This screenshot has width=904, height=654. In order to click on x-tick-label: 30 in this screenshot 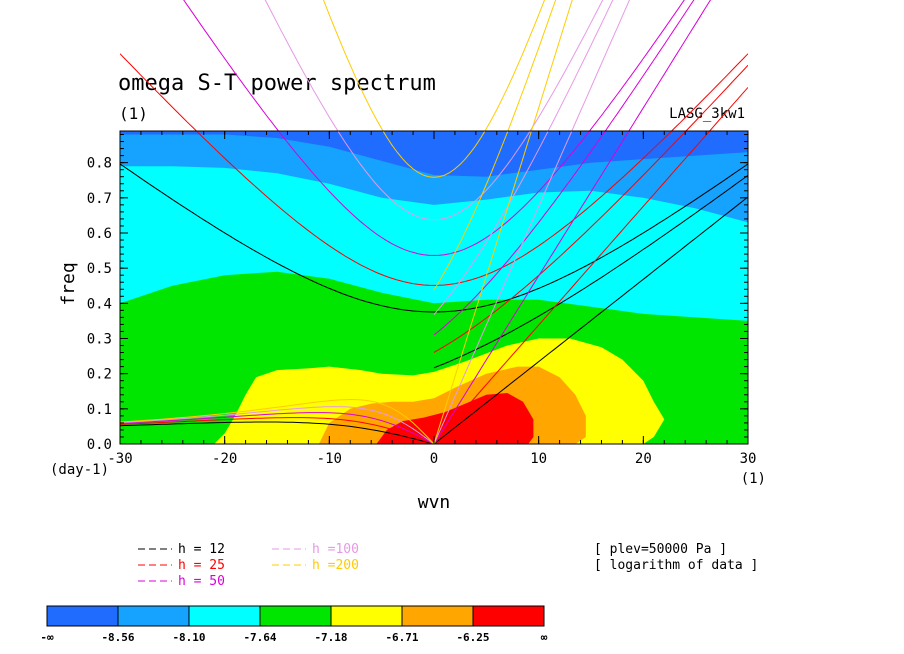, I will do `click(748, 459)`.